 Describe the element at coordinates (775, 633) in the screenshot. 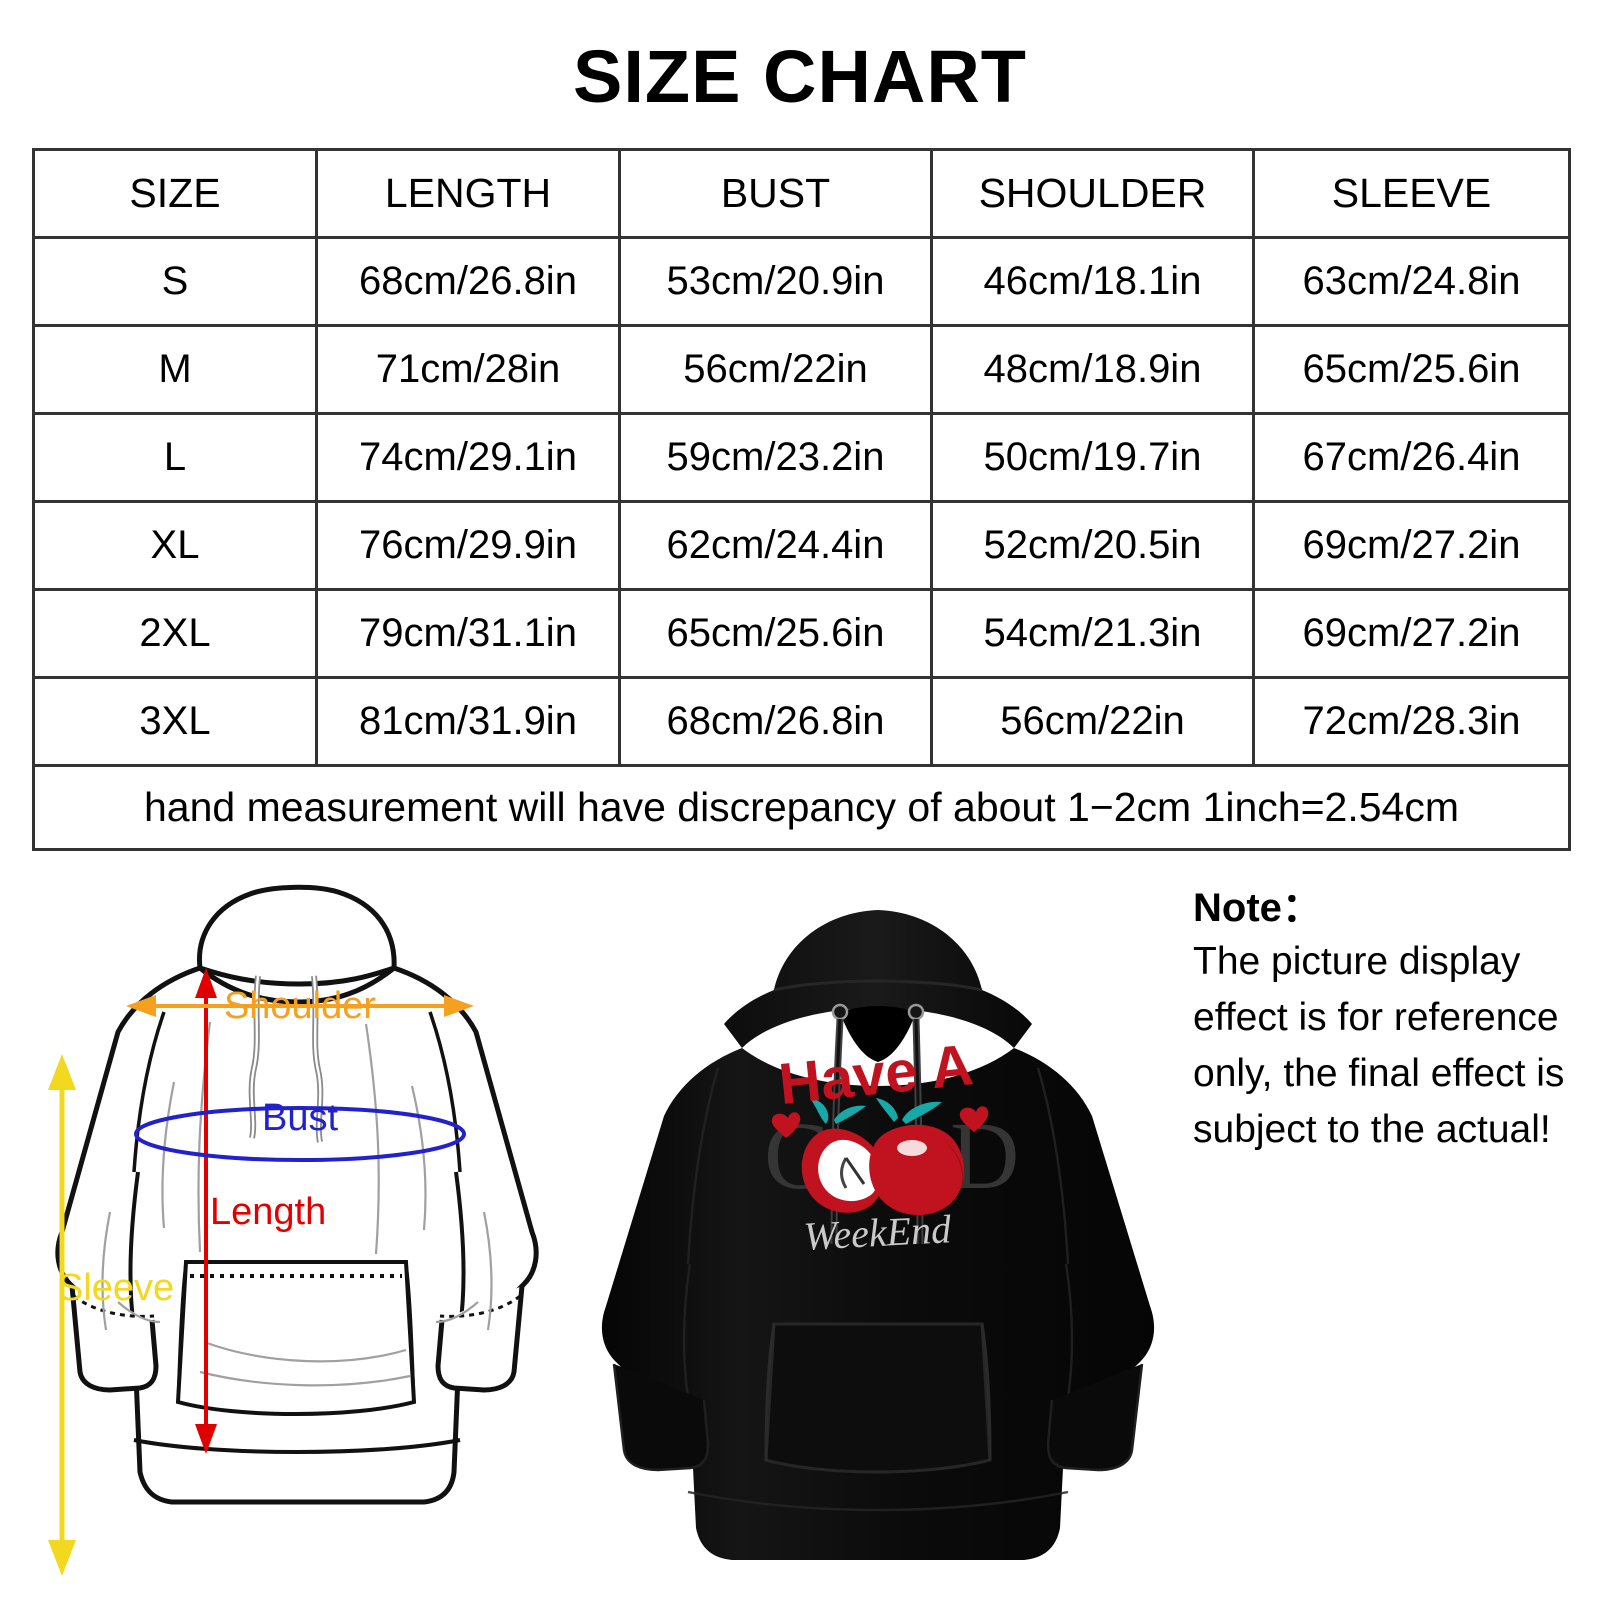

I see `cell-bust: 65cm/25.6in` at that location.